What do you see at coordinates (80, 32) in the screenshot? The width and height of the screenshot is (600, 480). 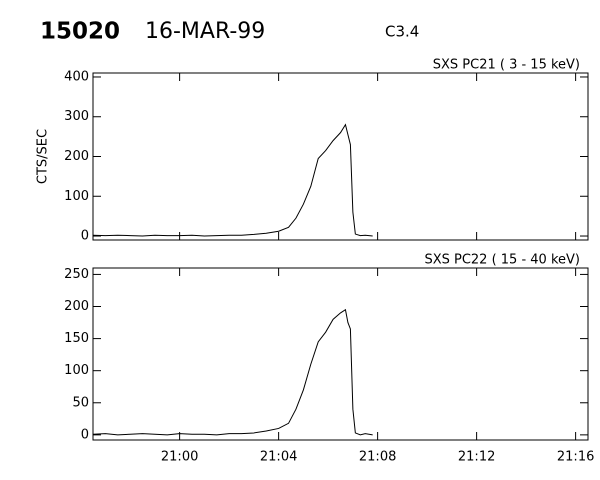 I see `flare-id: 15020` at bounding box center [80, 32].